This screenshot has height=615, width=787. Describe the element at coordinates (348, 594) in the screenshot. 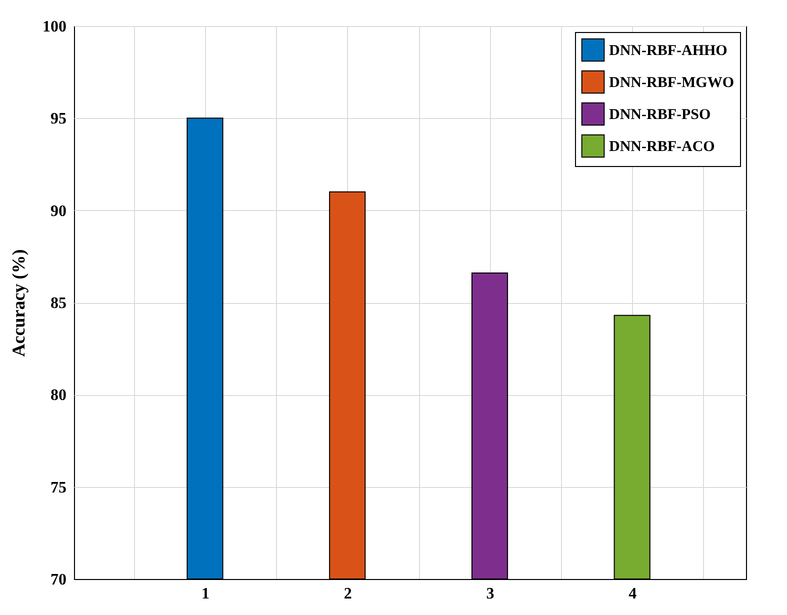

I see `x-tick-label: 2` at that location.